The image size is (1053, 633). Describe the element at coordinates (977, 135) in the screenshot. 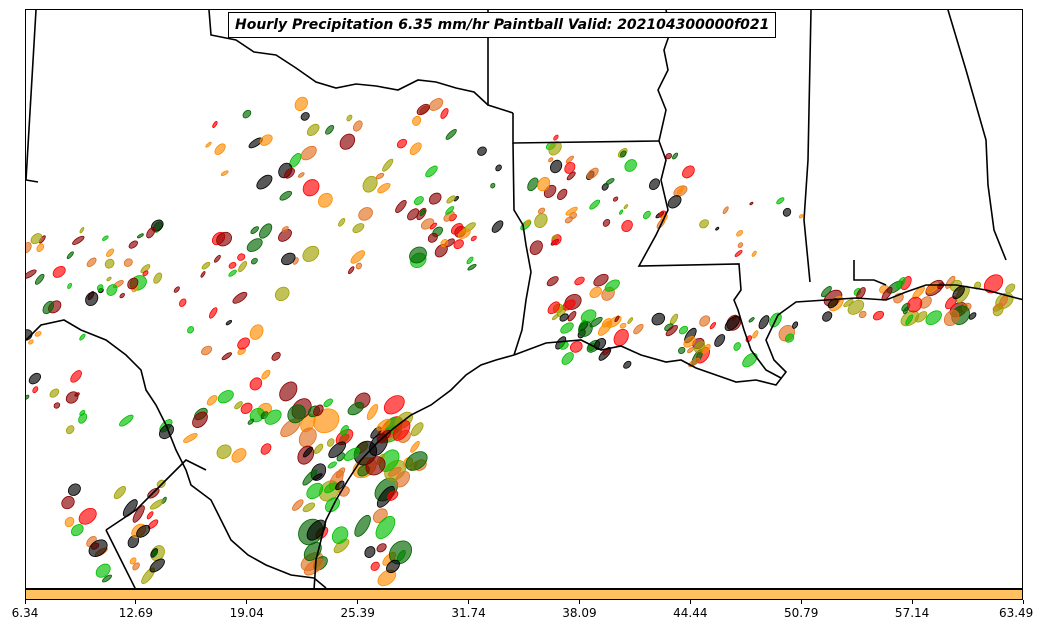

I see `al-ga-border` at that location.